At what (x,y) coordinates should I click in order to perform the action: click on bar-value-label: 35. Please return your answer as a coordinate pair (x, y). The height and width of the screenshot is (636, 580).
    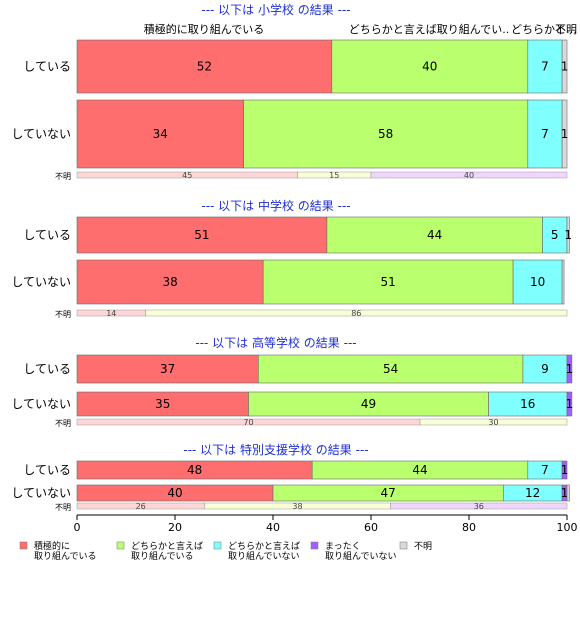
    Looking at the image, I should click on (162, 404).